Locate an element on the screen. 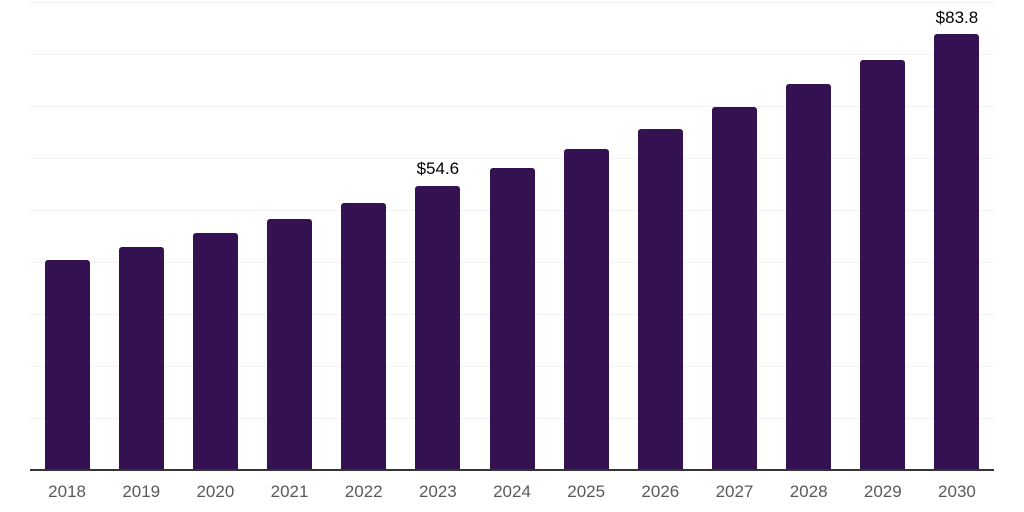  bar-2021 is located at coordinates (290, 344).